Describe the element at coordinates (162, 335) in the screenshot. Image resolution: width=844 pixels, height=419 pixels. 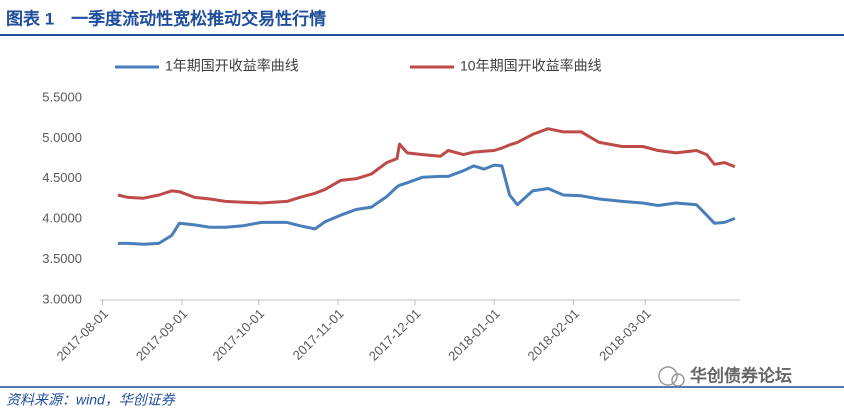
I see `x-tick-label: 2017-09-01` at that location.